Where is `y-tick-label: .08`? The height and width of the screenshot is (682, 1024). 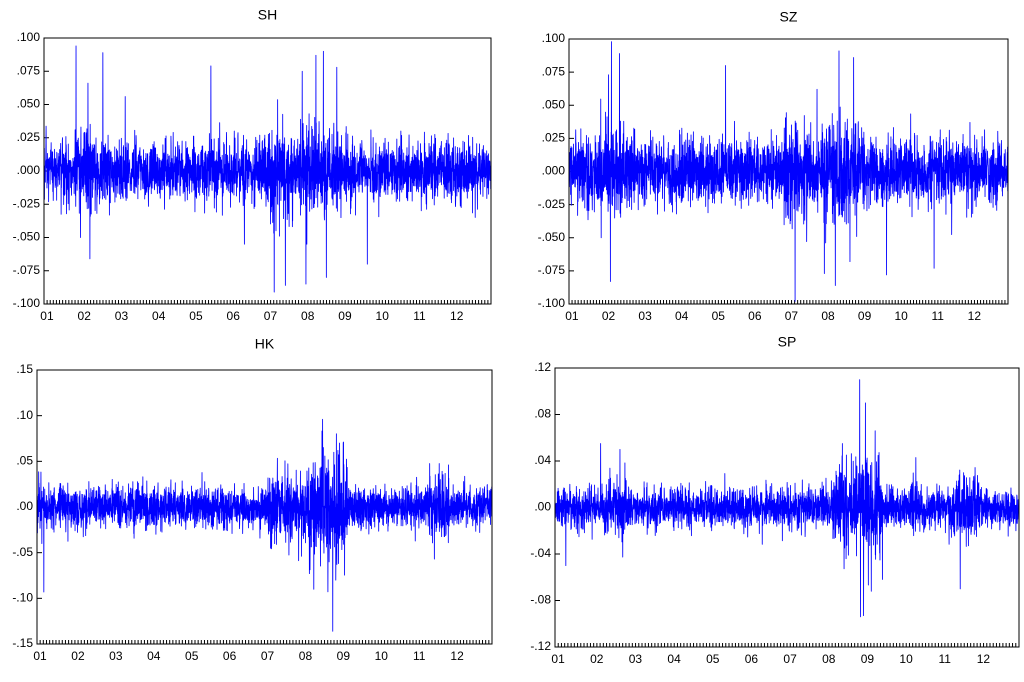
y-tick-label: .08 is located at coordinates (542, 414).